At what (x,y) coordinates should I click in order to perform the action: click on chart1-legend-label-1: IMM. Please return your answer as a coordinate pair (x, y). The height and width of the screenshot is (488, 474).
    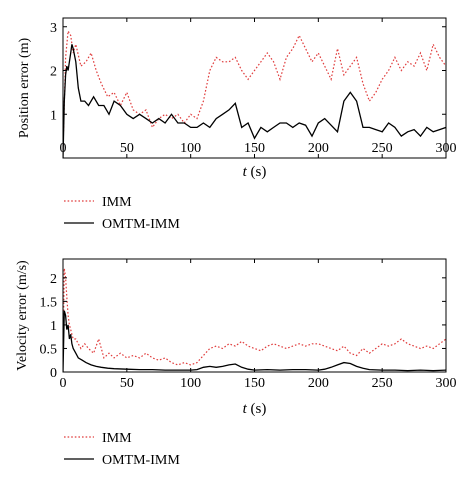
    Looking at the image, I should click on (117, 202).